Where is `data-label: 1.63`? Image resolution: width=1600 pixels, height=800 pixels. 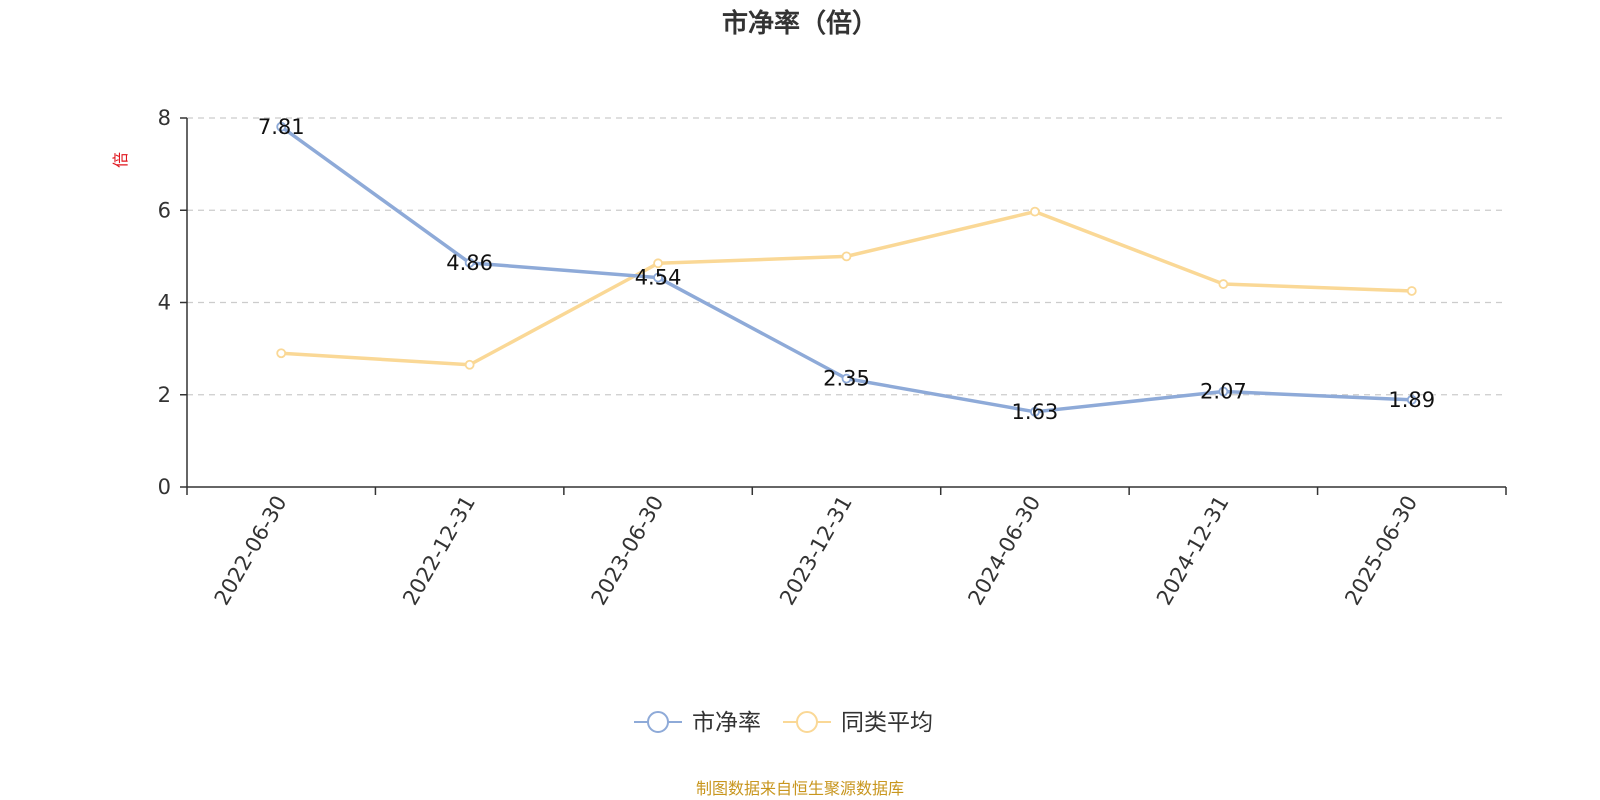
data-label: 1.63 is located at coordinates (1035, 412).